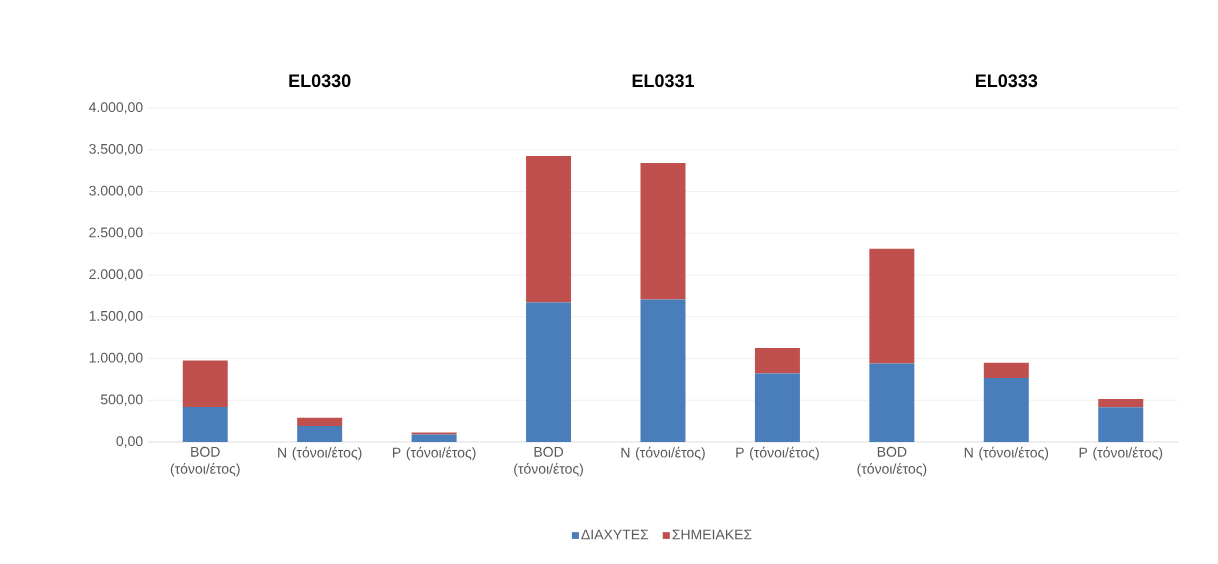 The height and width of the screenshot is (564, 1218). I want to click on y-tick-label: 1.000,00, so click(116, 358).